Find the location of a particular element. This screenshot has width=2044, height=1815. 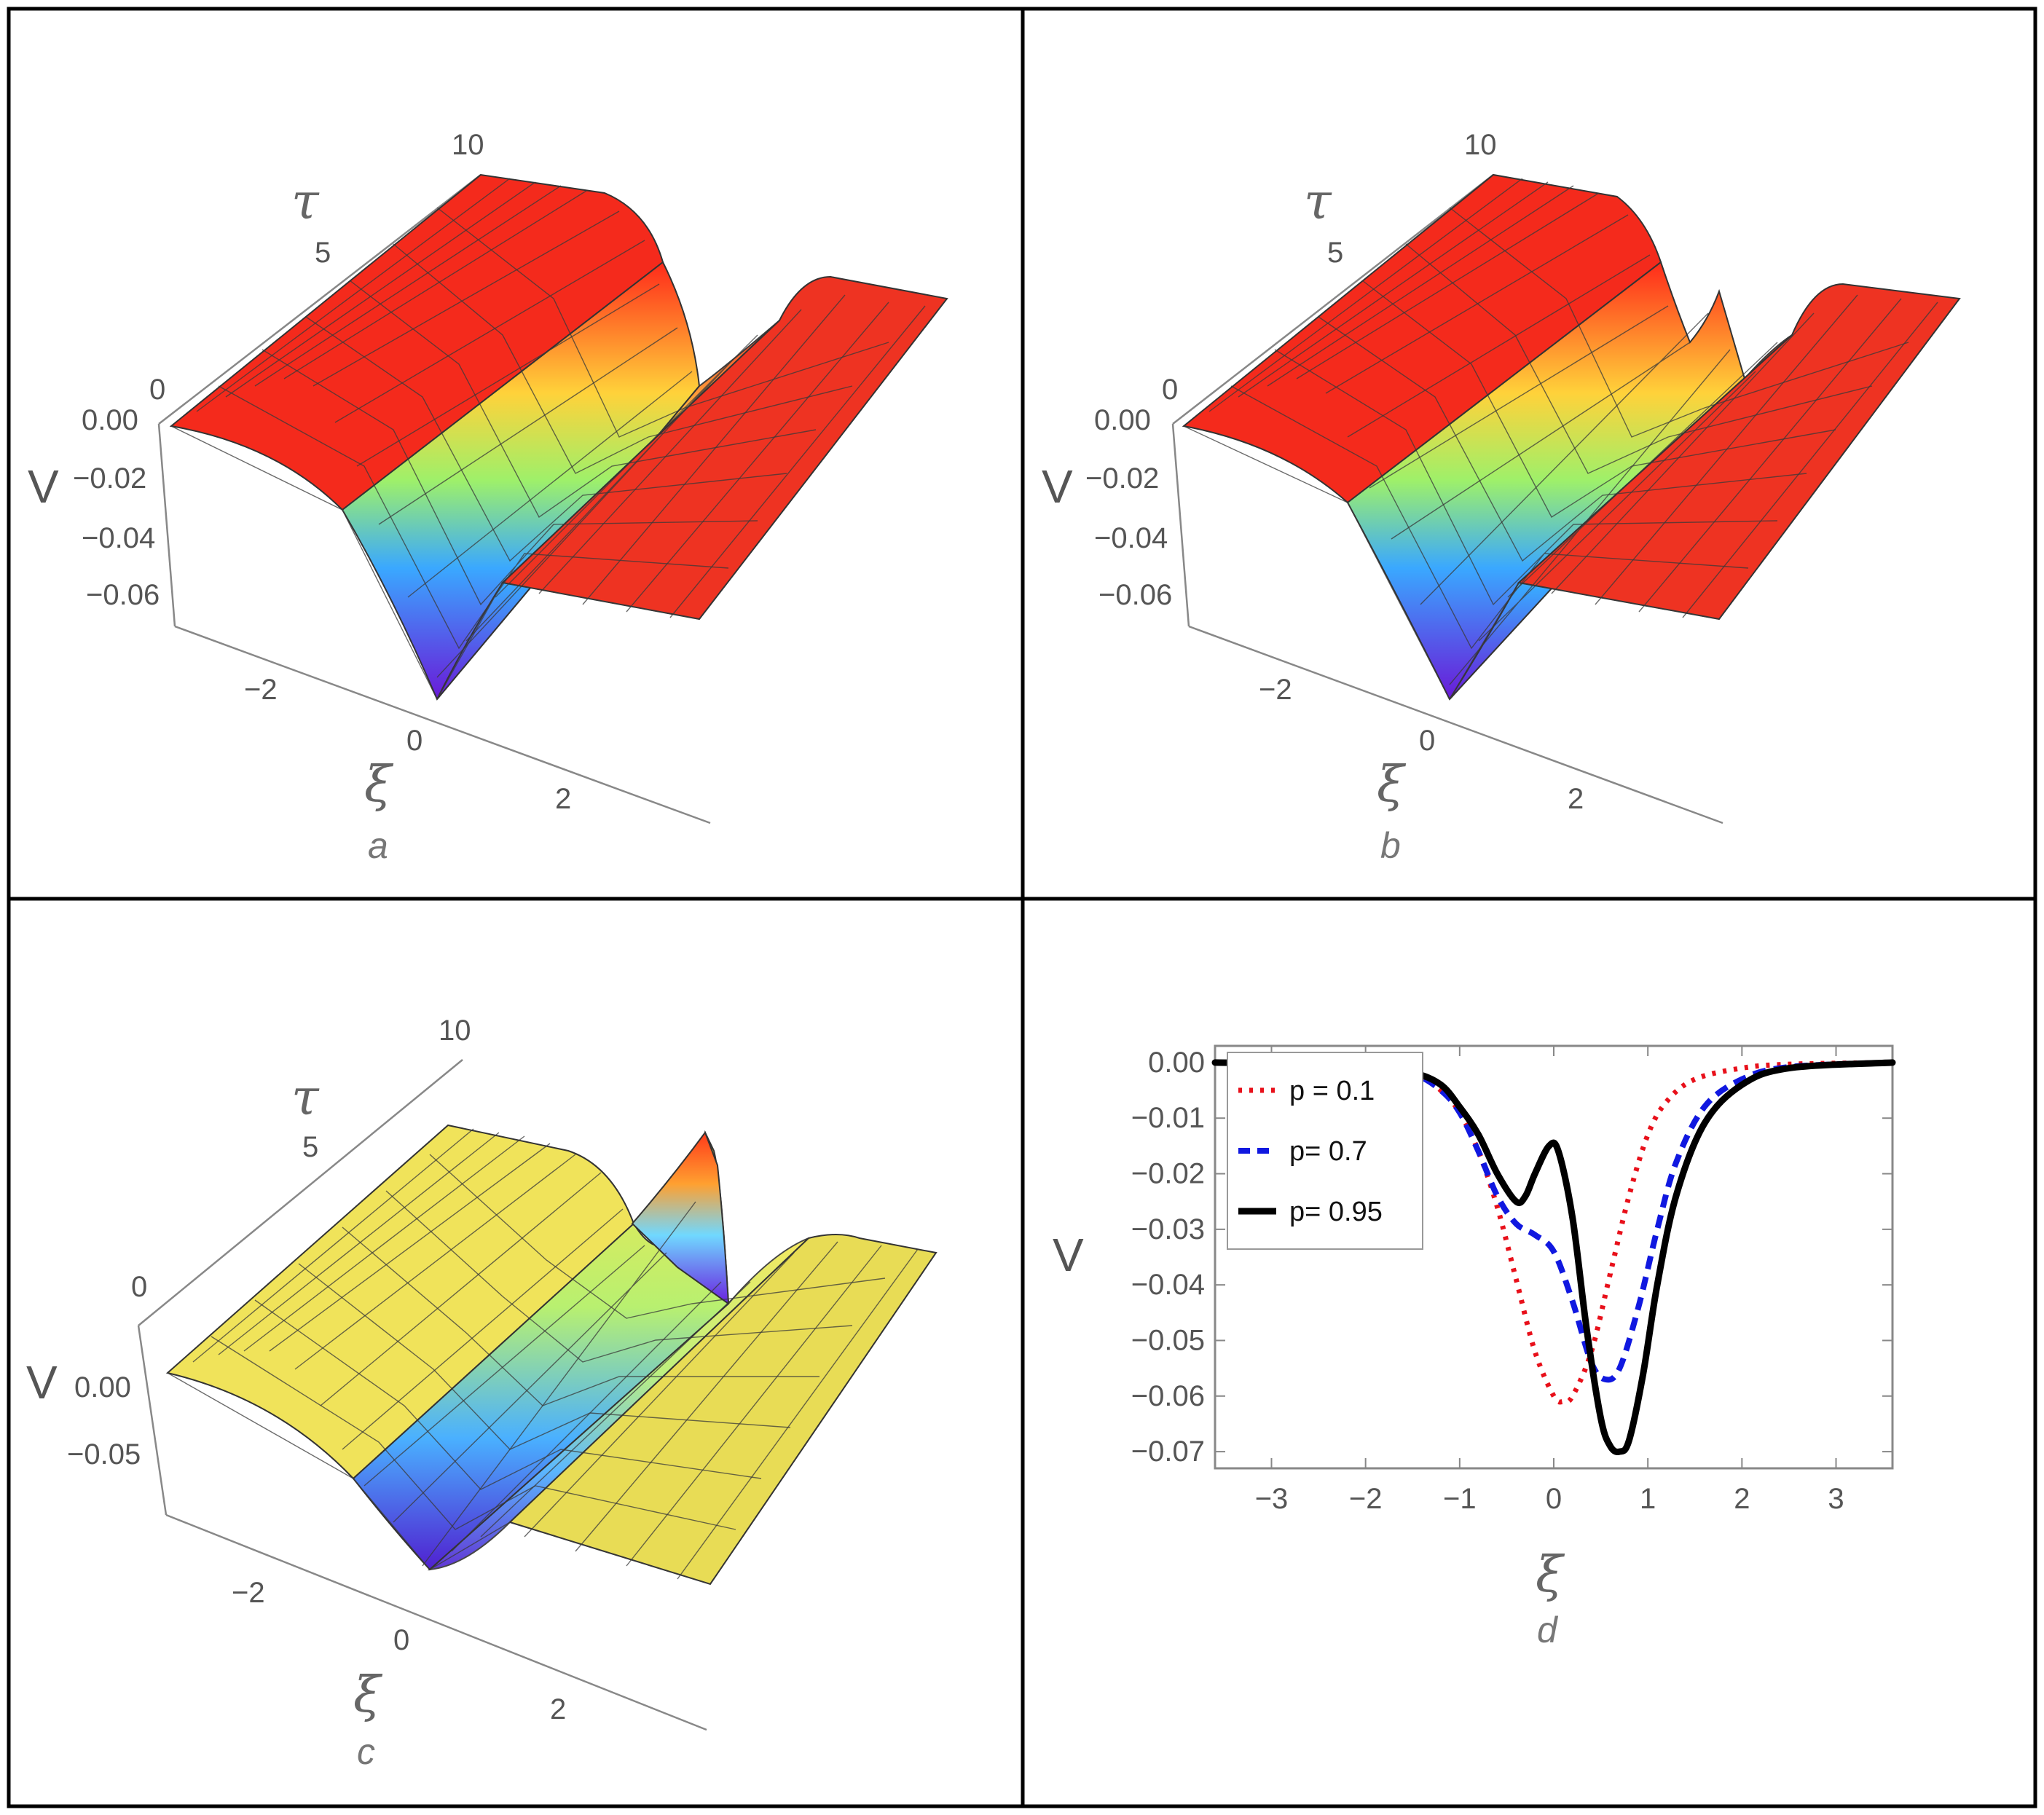

x-tick-label: −3 is located at coordinates (1272, 1499).